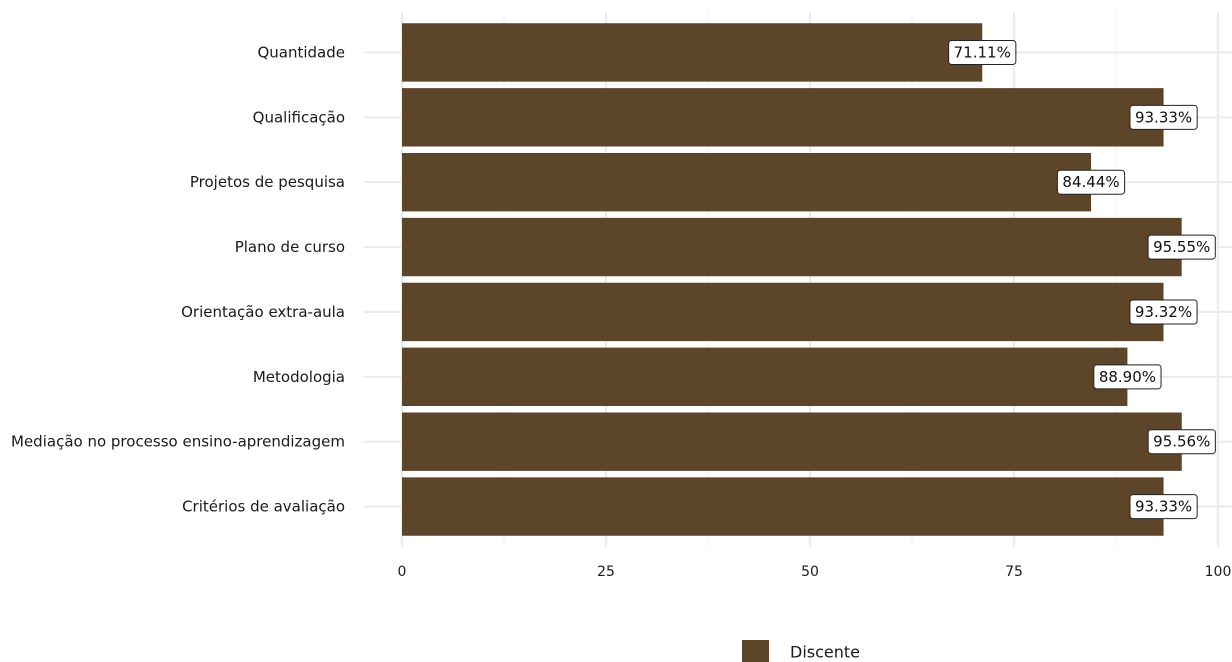 The height and width of the screenshot is (662, 1232). I want to click on category-label: Critérios de avaliação, so click(263, 507).